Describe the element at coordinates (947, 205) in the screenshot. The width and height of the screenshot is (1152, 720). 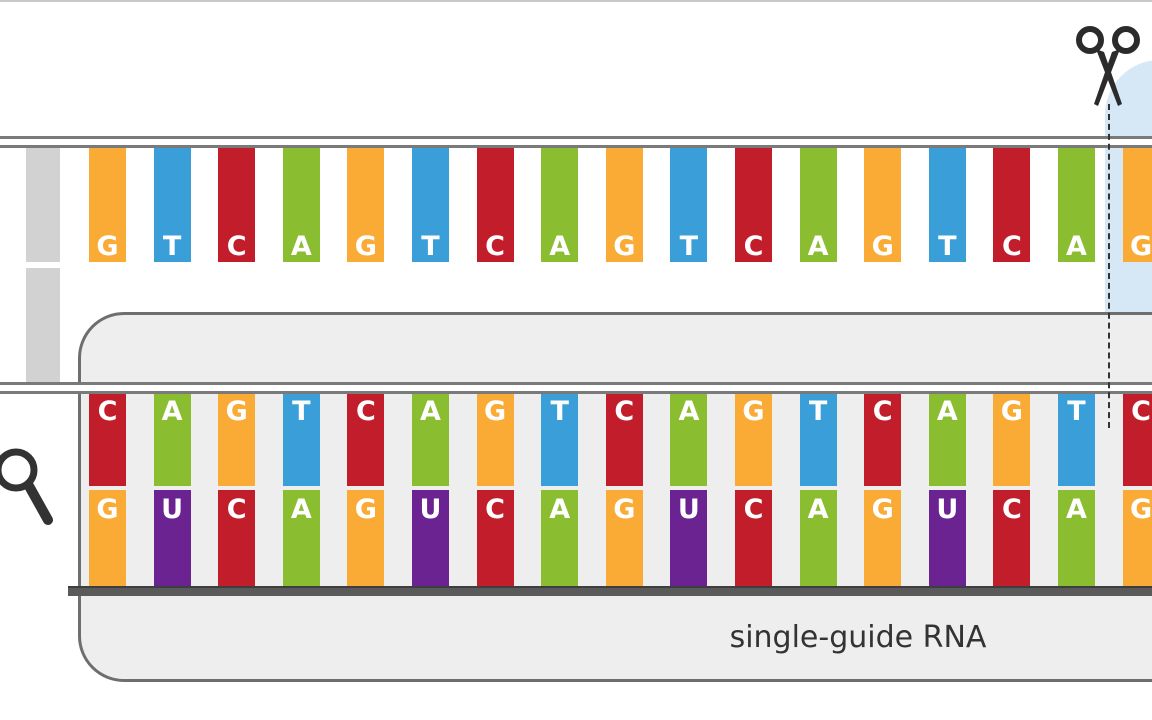
I see `dna-top-base-13: T` at that location.